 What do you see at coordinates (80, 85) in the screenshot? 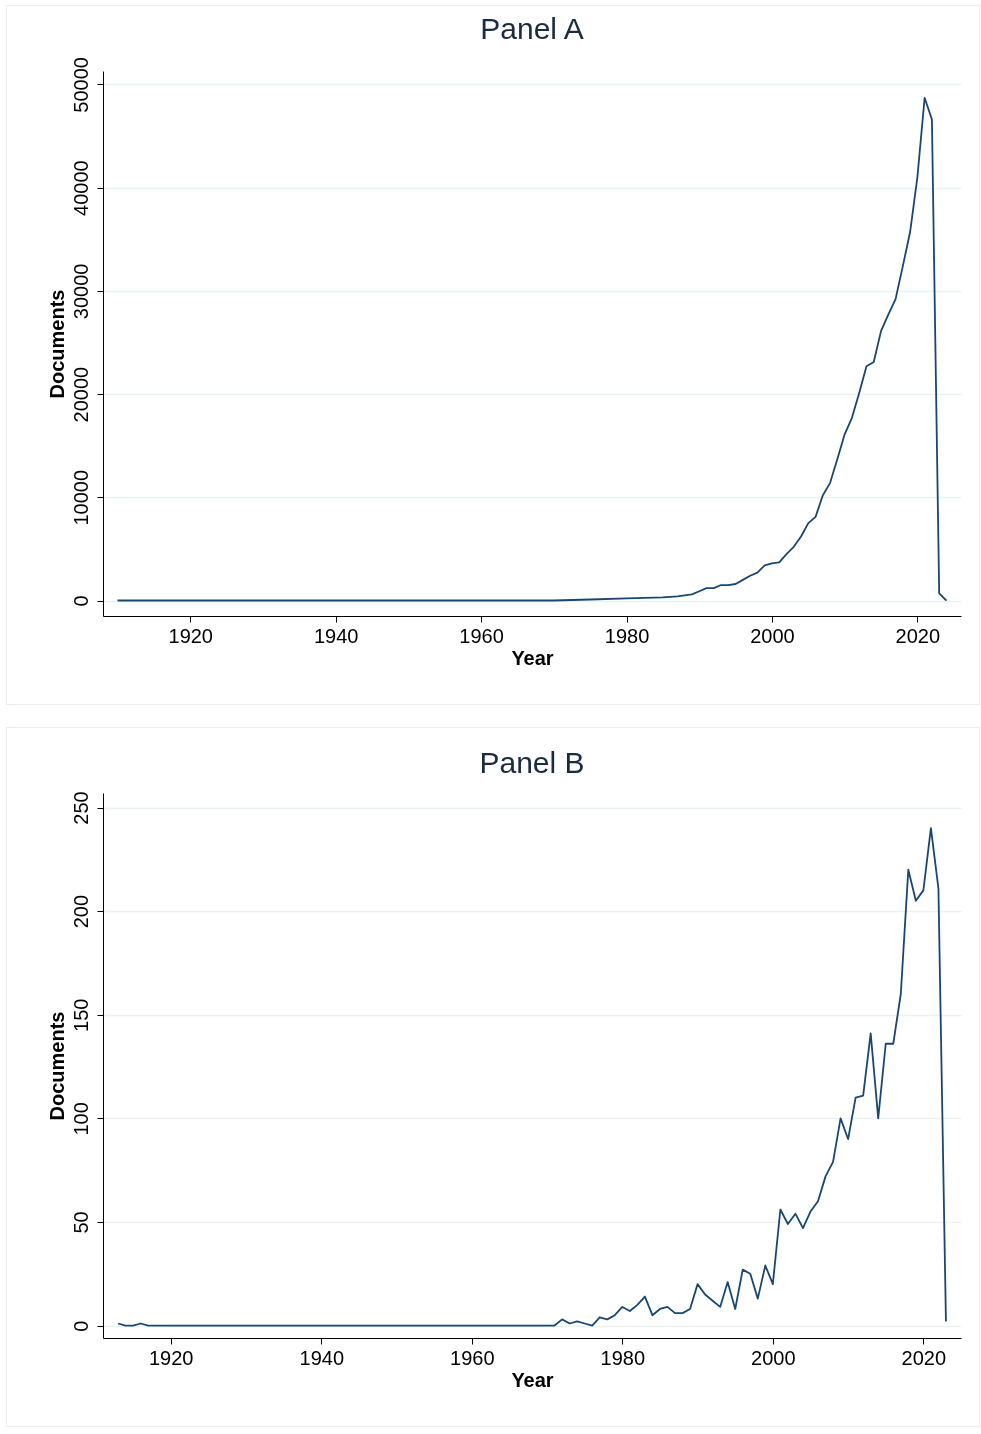
I see `y-tick-label: 50000` at bounding box center [80, 85].